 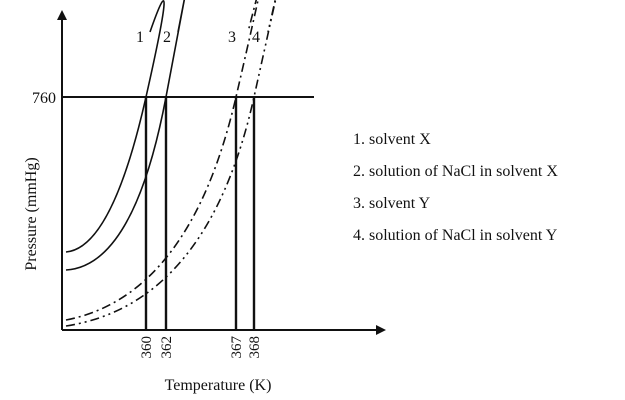 I want to click on curve-label-3: 3, so click(x=232, y=37).